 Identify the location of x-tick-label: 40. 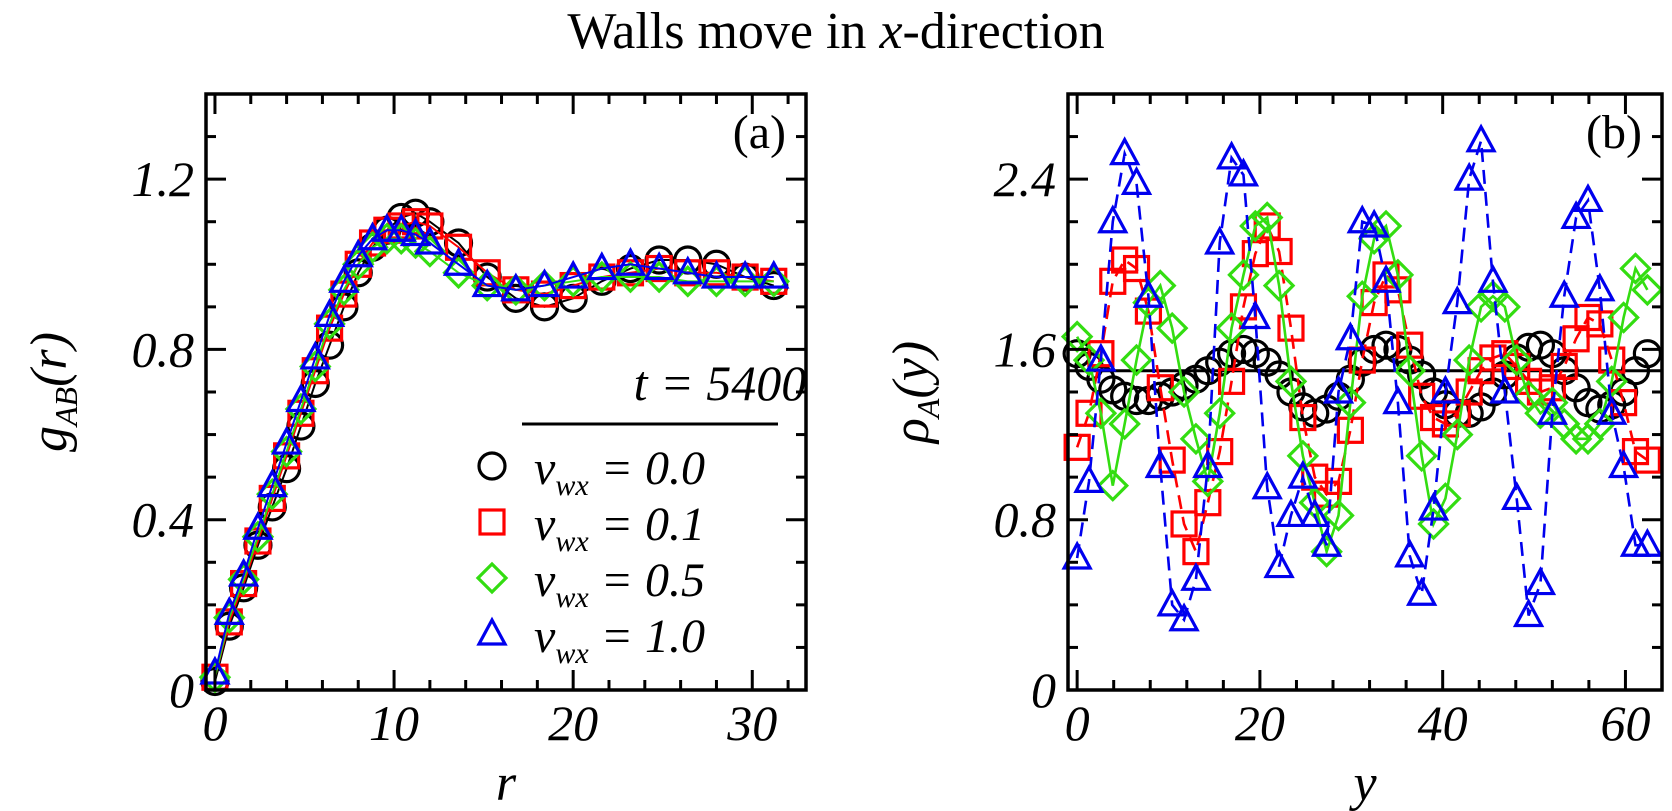
(1443, 723).